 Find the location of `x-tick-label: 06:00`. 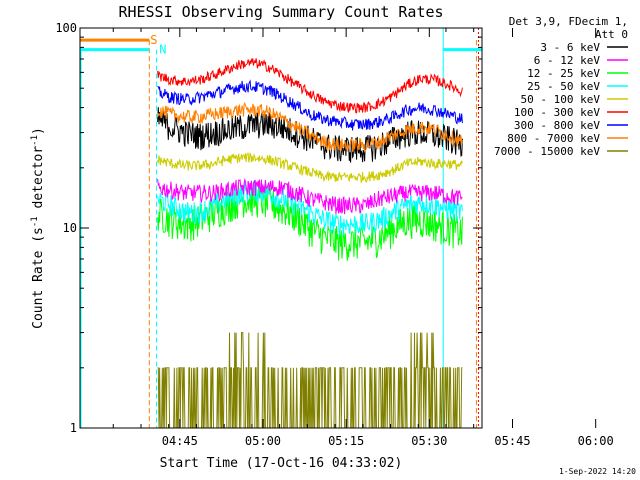

x-tick-label: 06:00 is located at coordinates (596, 441).